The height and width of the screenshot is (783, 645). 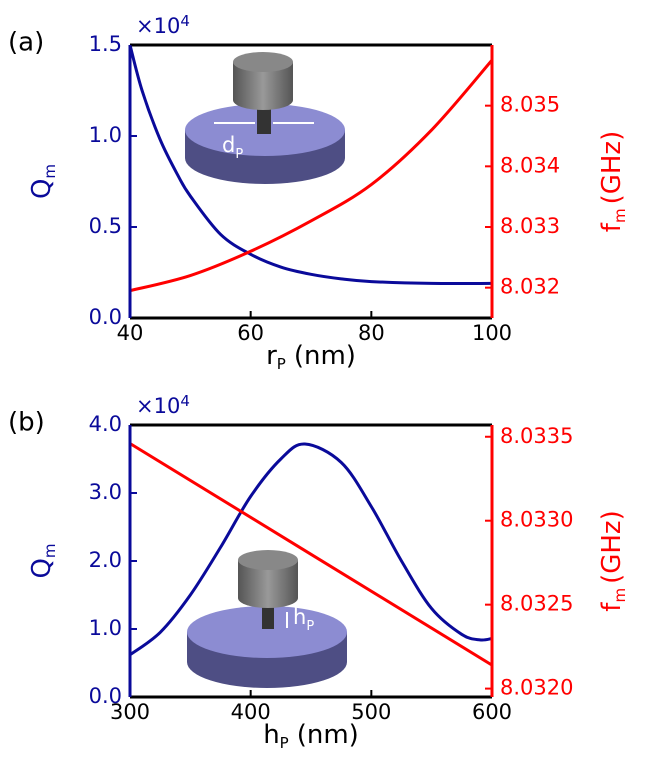 What do you see at coordinates (26, 43) in the screenshot?
I see `panel-label: (a)` at bounding box center [26, 43].